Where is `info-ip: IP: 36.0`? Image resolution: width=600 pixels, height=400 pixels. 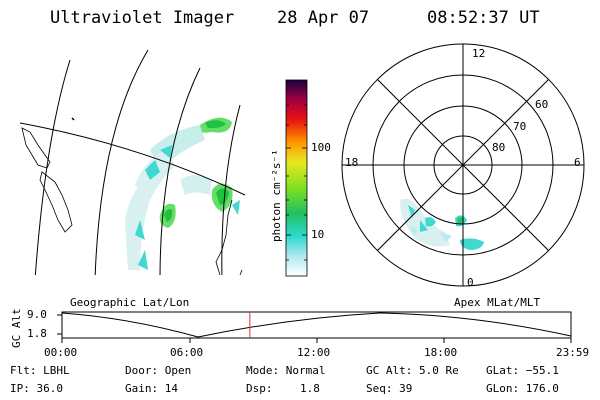
info-ip: IP: 36.0 is located at coordinates (36, 388).